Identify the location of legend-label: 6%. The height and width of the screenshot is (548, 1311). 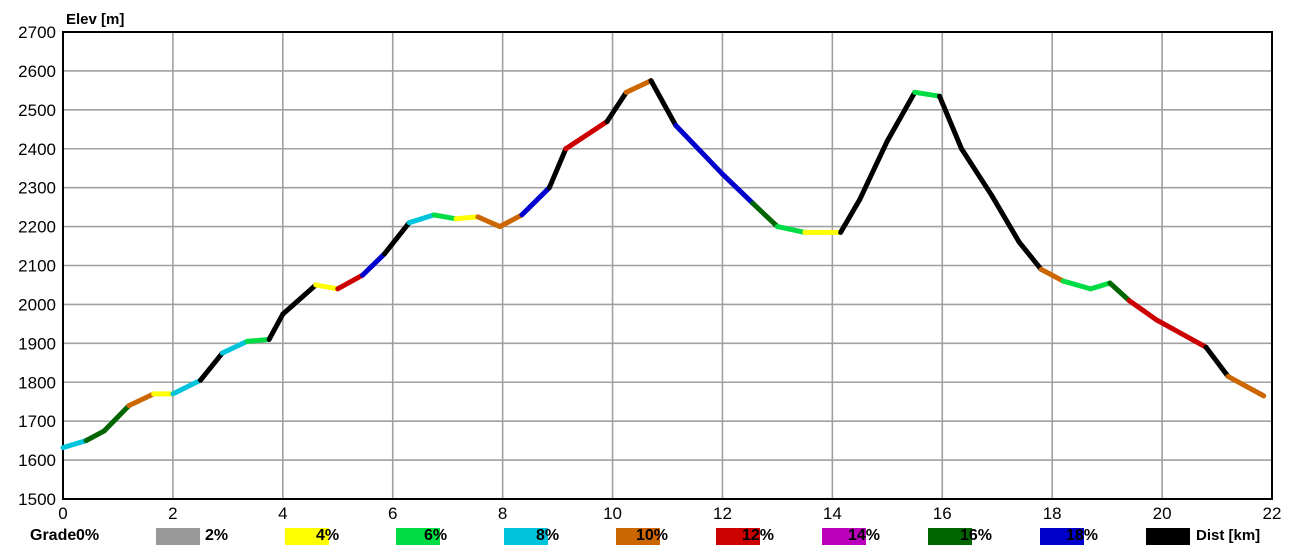
(436, 535).